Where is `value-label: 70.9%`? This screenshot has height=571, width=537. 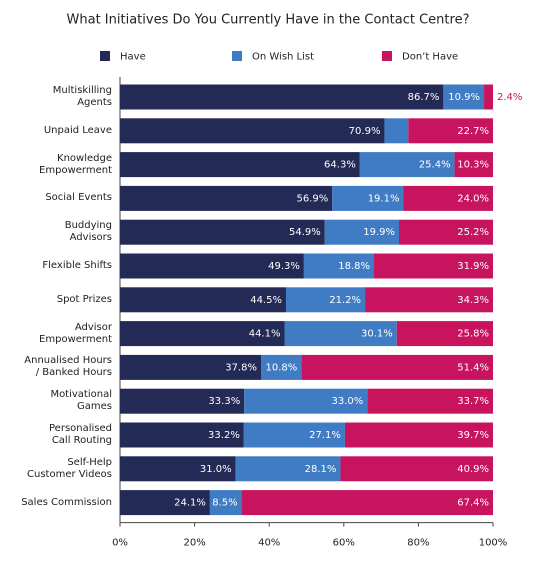
value-label: 70.9% is located at coordinates (365, 131).